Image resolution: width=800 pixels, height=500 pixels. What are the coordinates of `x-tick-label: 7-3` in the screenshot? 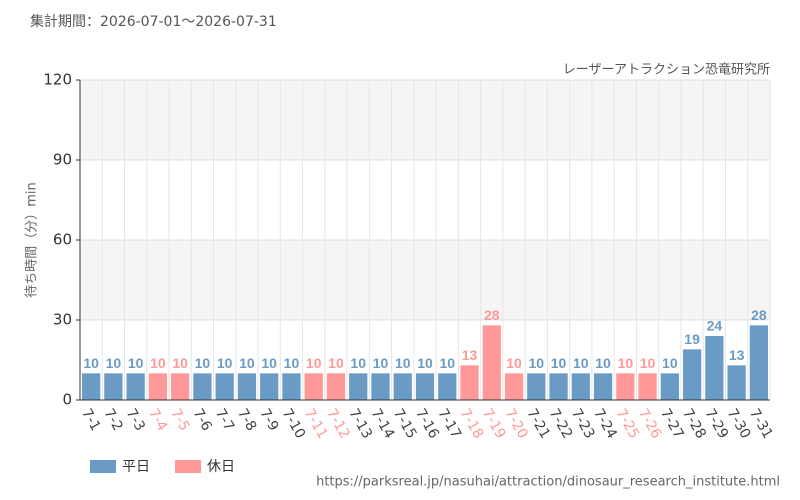 It's located at (135, 420).